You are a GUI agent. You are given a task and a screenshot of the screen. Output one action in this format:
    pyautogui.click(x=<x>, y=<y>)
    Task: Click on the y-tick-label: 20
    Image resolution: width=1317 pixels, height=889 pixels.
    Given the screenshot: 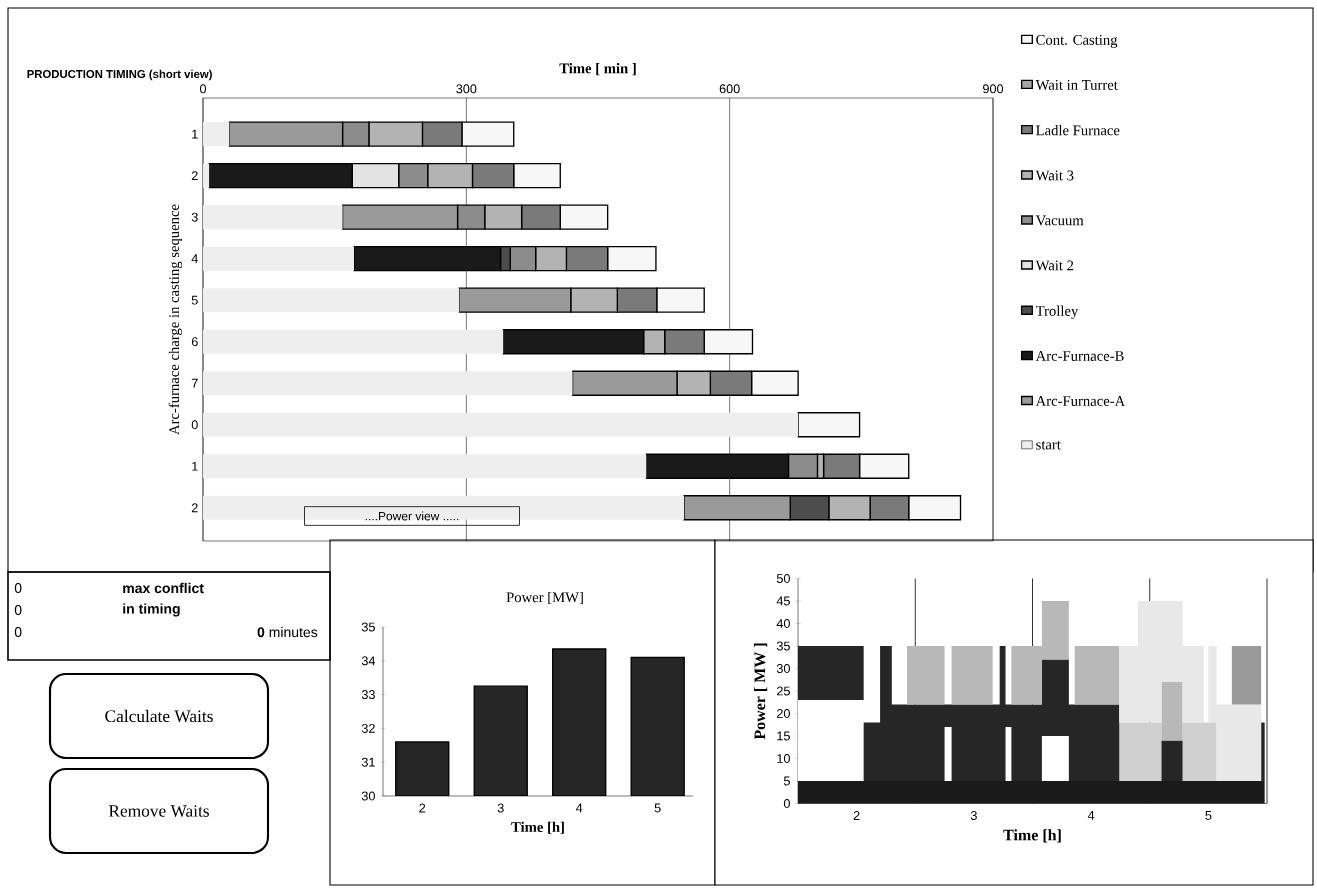 What is the action you would take?
    pyautogui.click(x=783, y=713)
    